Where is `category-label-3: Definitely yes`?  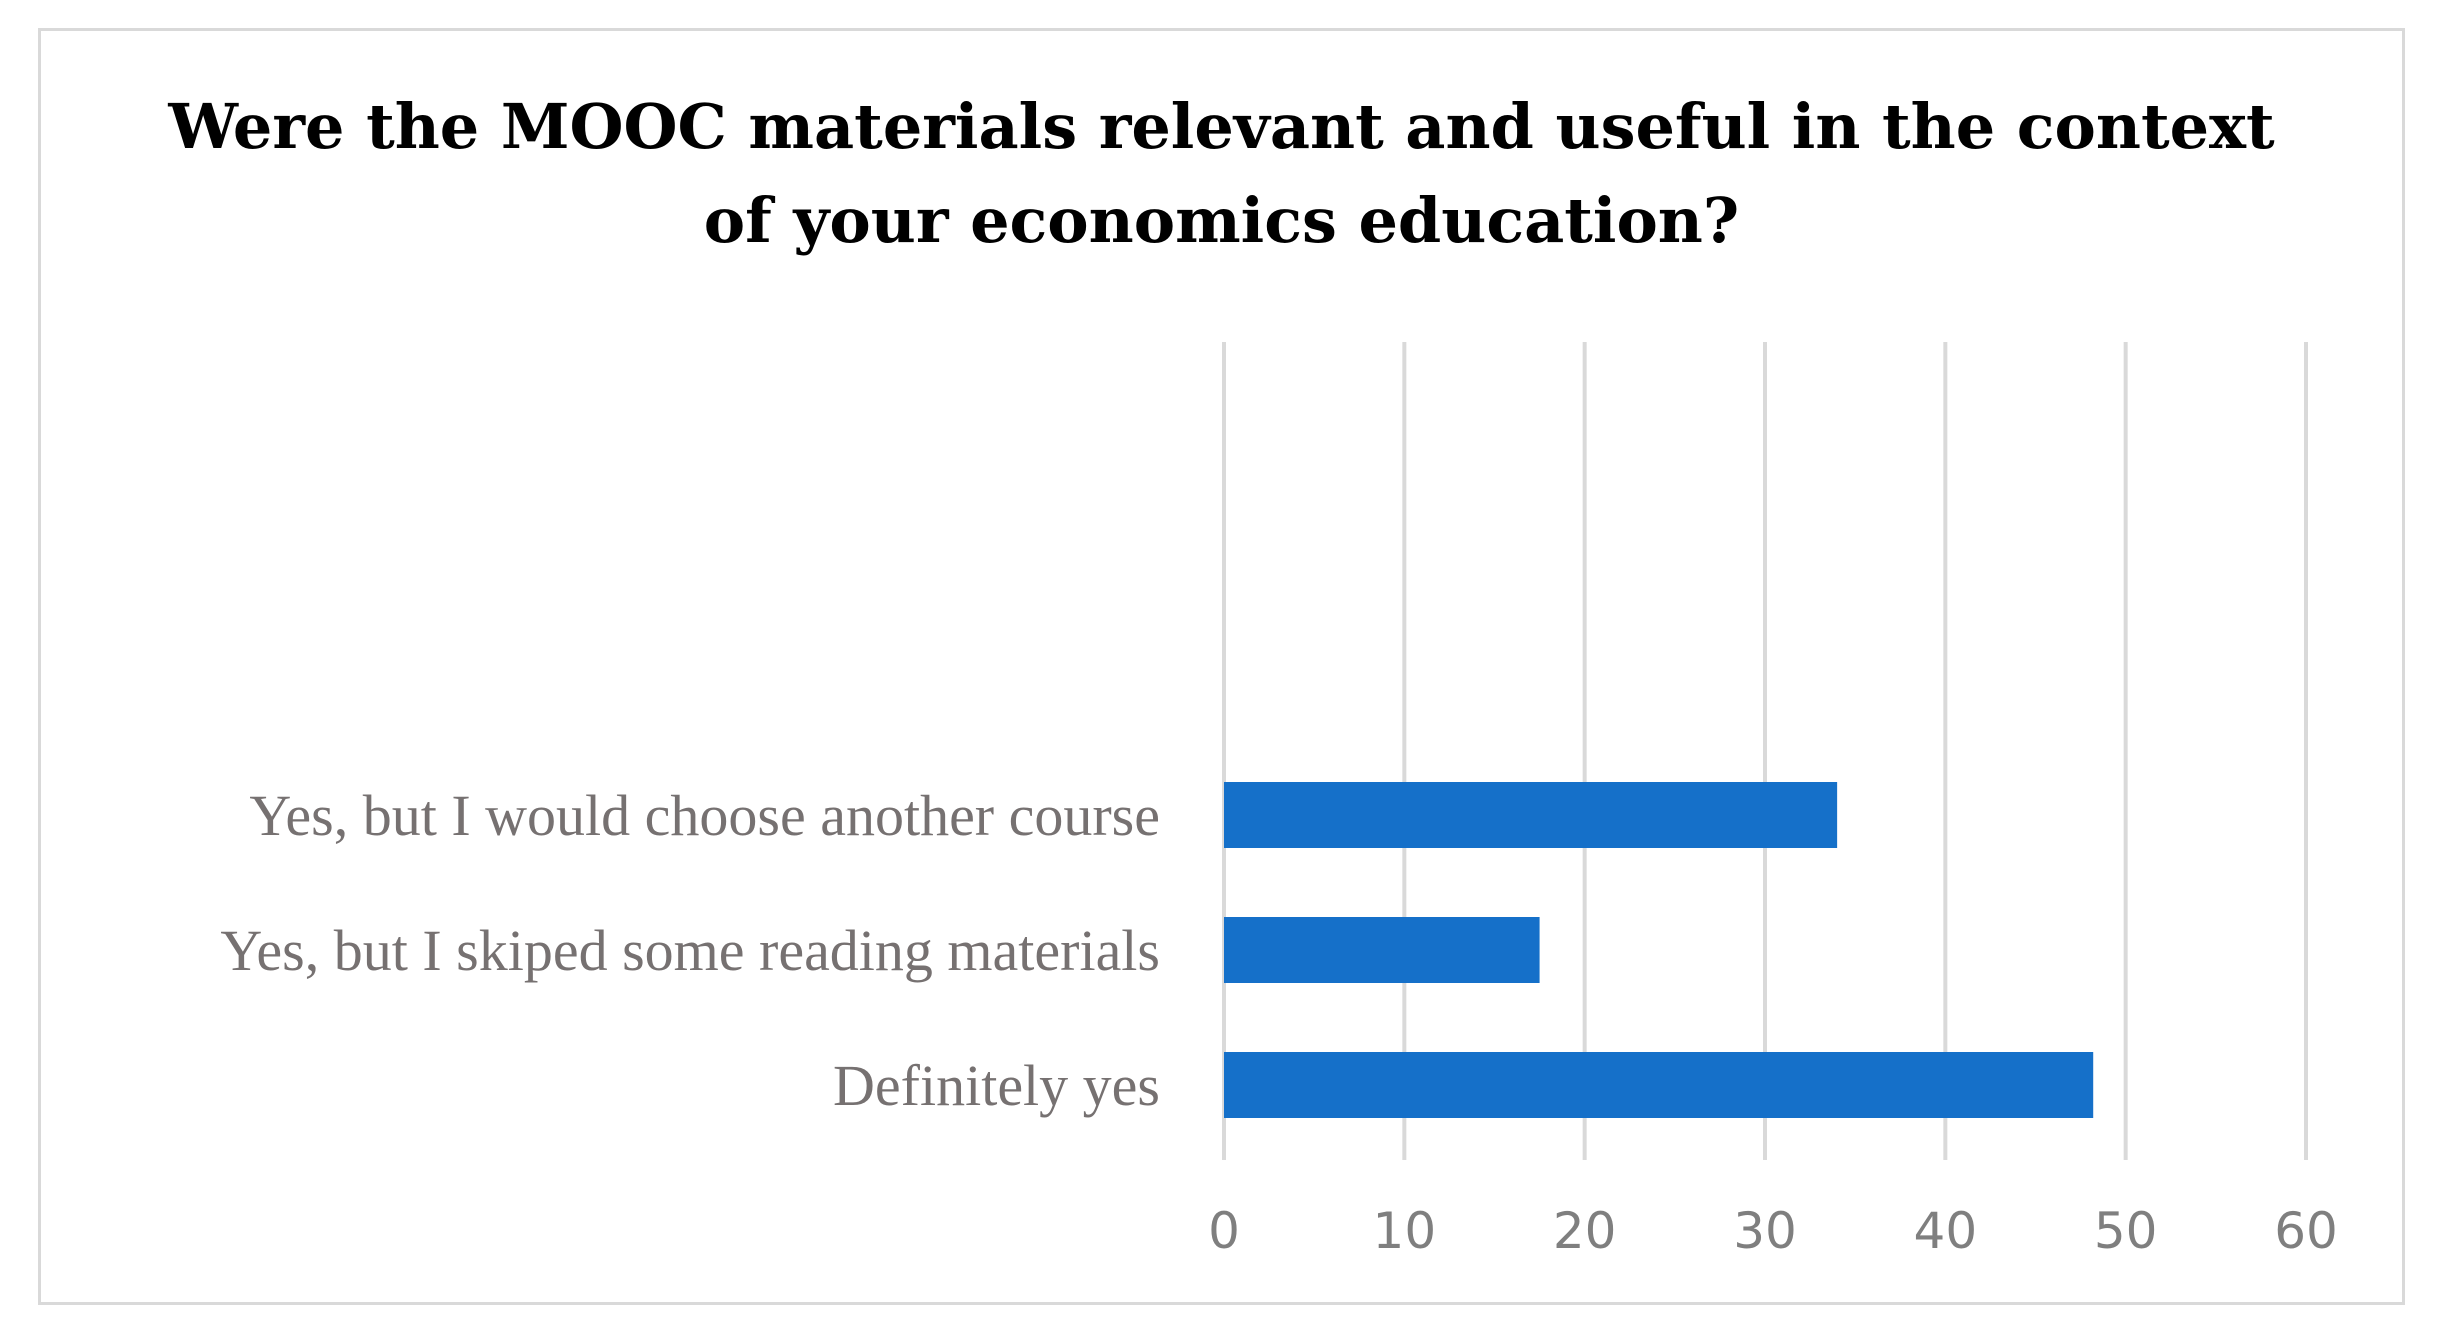 category-label-3: Definitely yes is located at coordinates (996, 1085).